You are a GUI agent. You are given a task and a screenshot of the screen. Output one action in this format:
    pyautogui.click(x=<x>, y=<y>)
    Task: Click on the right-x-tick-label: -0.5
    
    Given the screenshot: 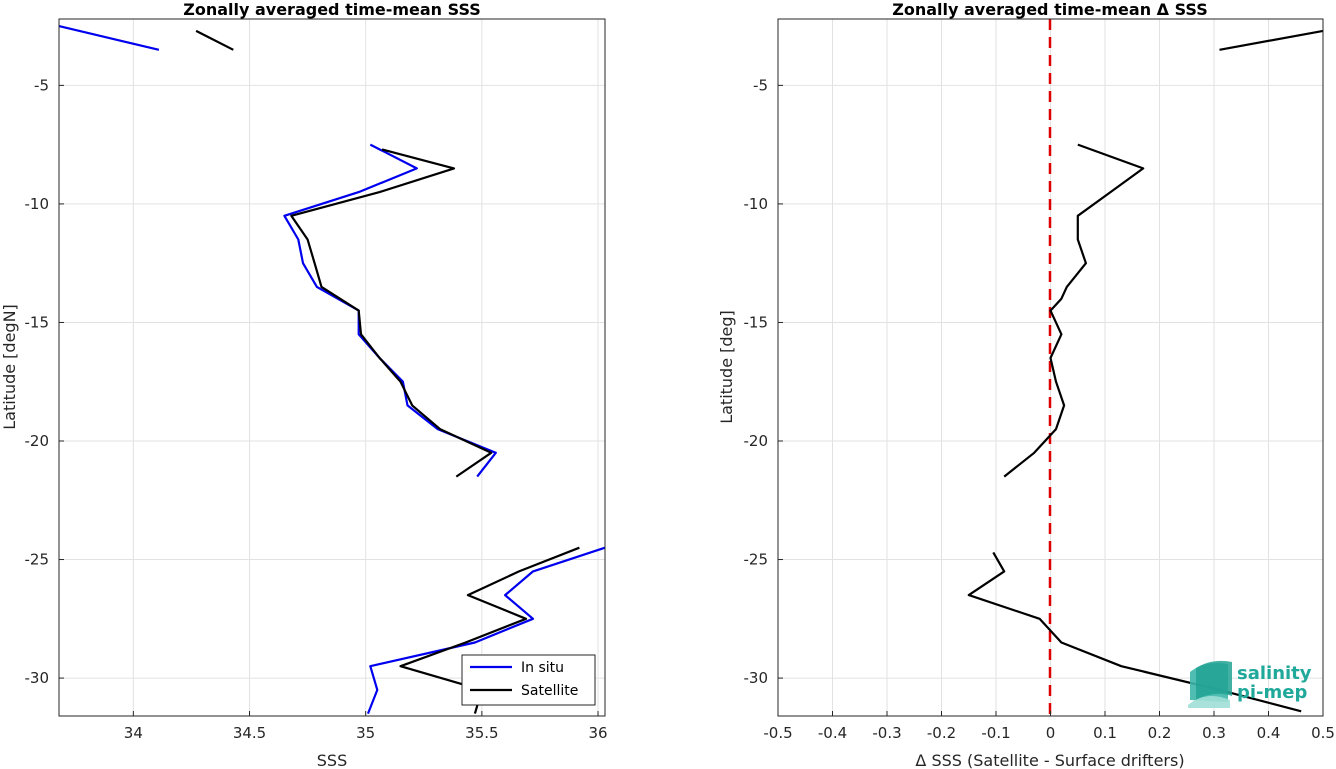 What is the action you would take?
    pyautogui.click(x=777, y=733)
    